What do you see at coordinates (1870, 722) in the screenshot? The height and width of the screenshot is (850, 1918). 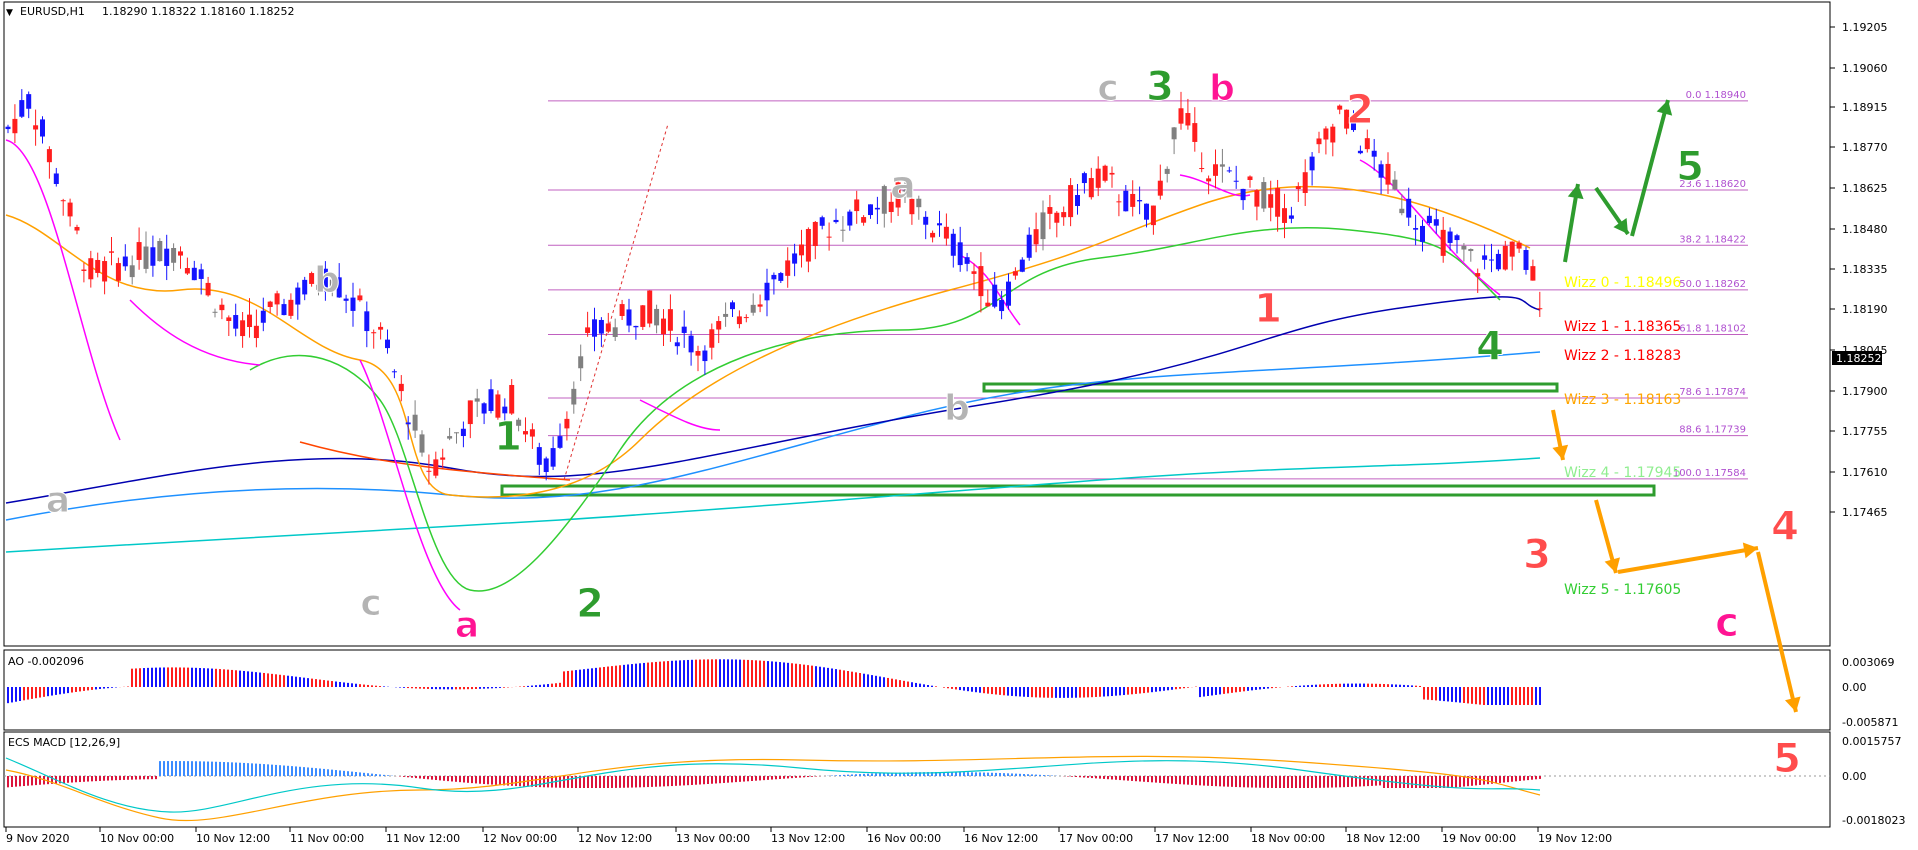 I see `ao-tick-label: -0.005871` at bounding box center [1870, 722].